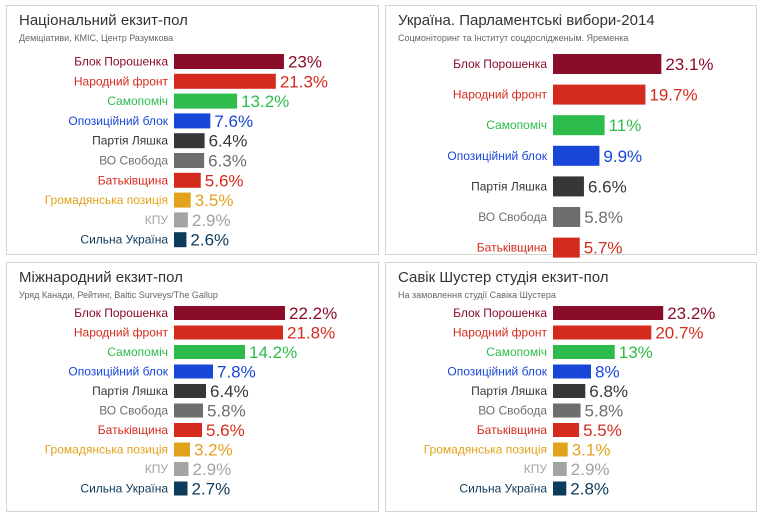  What do you see at coordinates (211, 489) in the screenshot?
I see `value-label-sylna-ukraina: 2.7%` at bounding box center [211, 489].